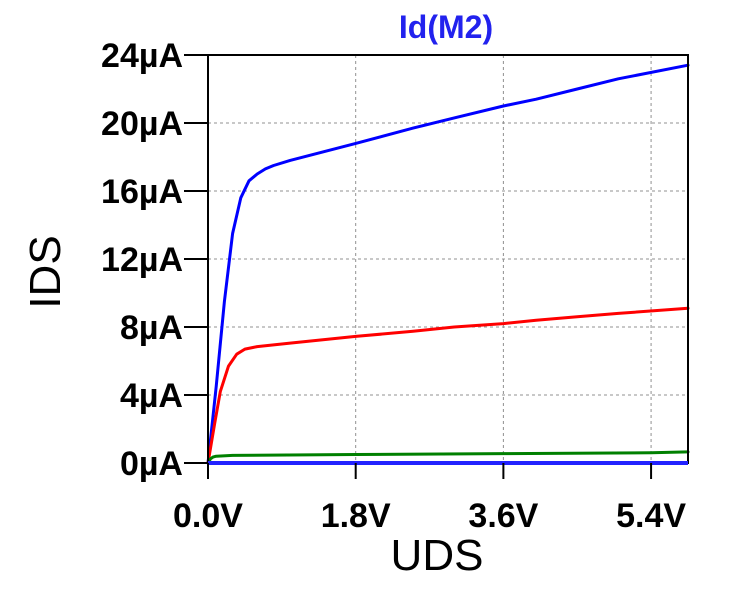  What do you see at coordinates (151, 328) in the screenshot?
I see `y-tick-label: 8µA` at bounding box center [151, 328].